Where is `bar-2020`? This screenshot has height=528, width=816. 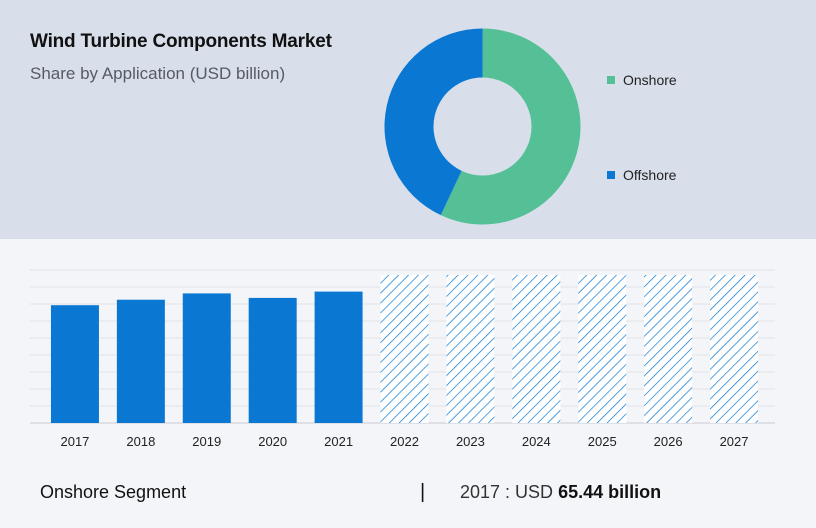 bar-2020 is located at coordinates (272, 360).